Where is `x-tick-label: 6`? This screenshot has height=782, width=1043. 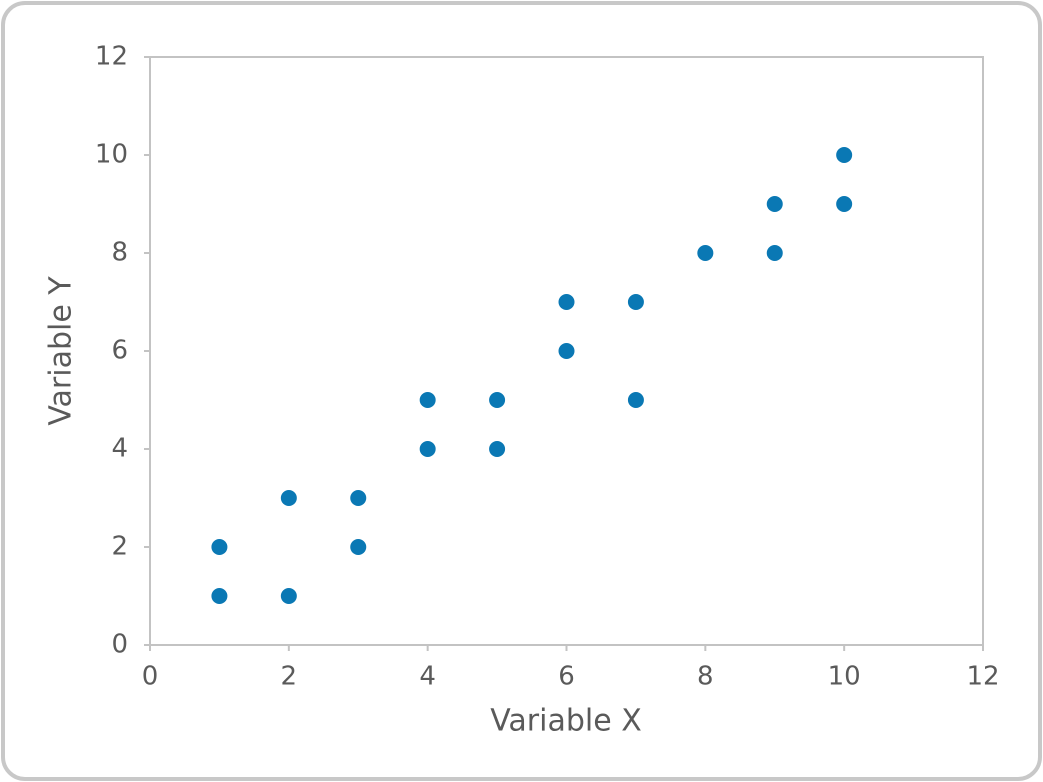
x-tick-label: 6 is located at coordinates (566, 677).